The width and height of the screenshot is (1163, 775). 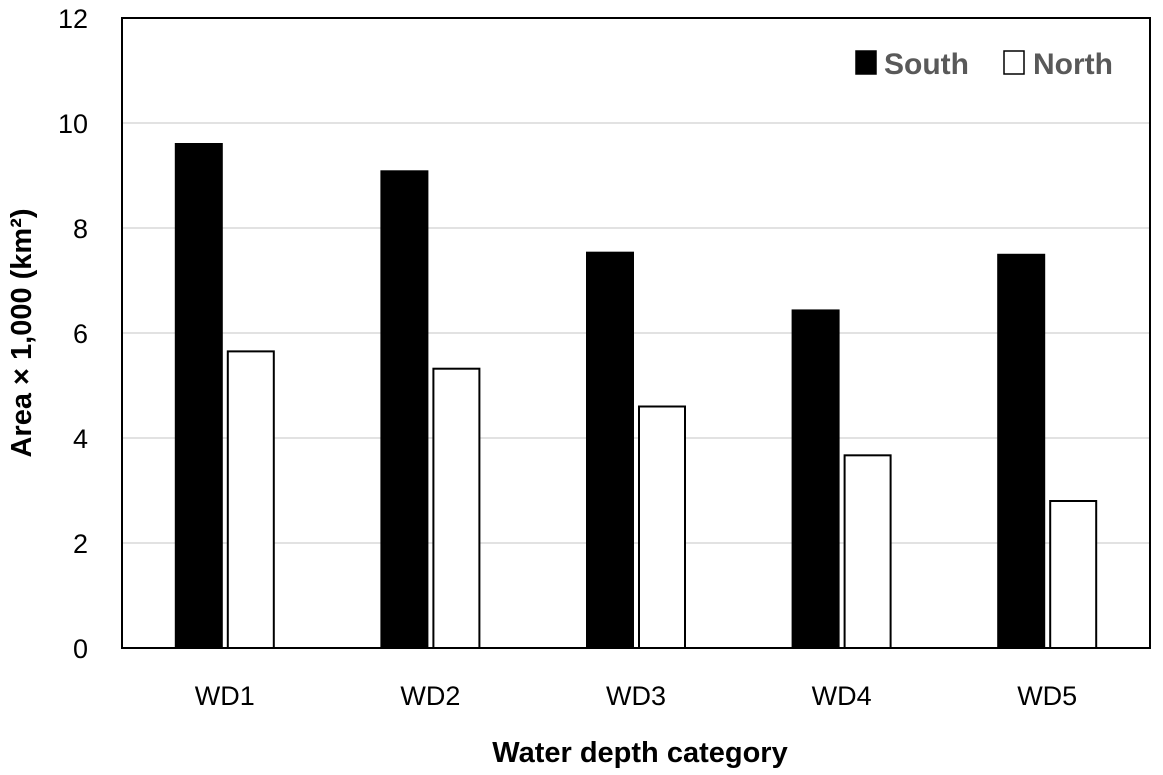 I want to click on y-axis-ticks: 0 2 4 6 8 10 12, so click(x=73, y=334).